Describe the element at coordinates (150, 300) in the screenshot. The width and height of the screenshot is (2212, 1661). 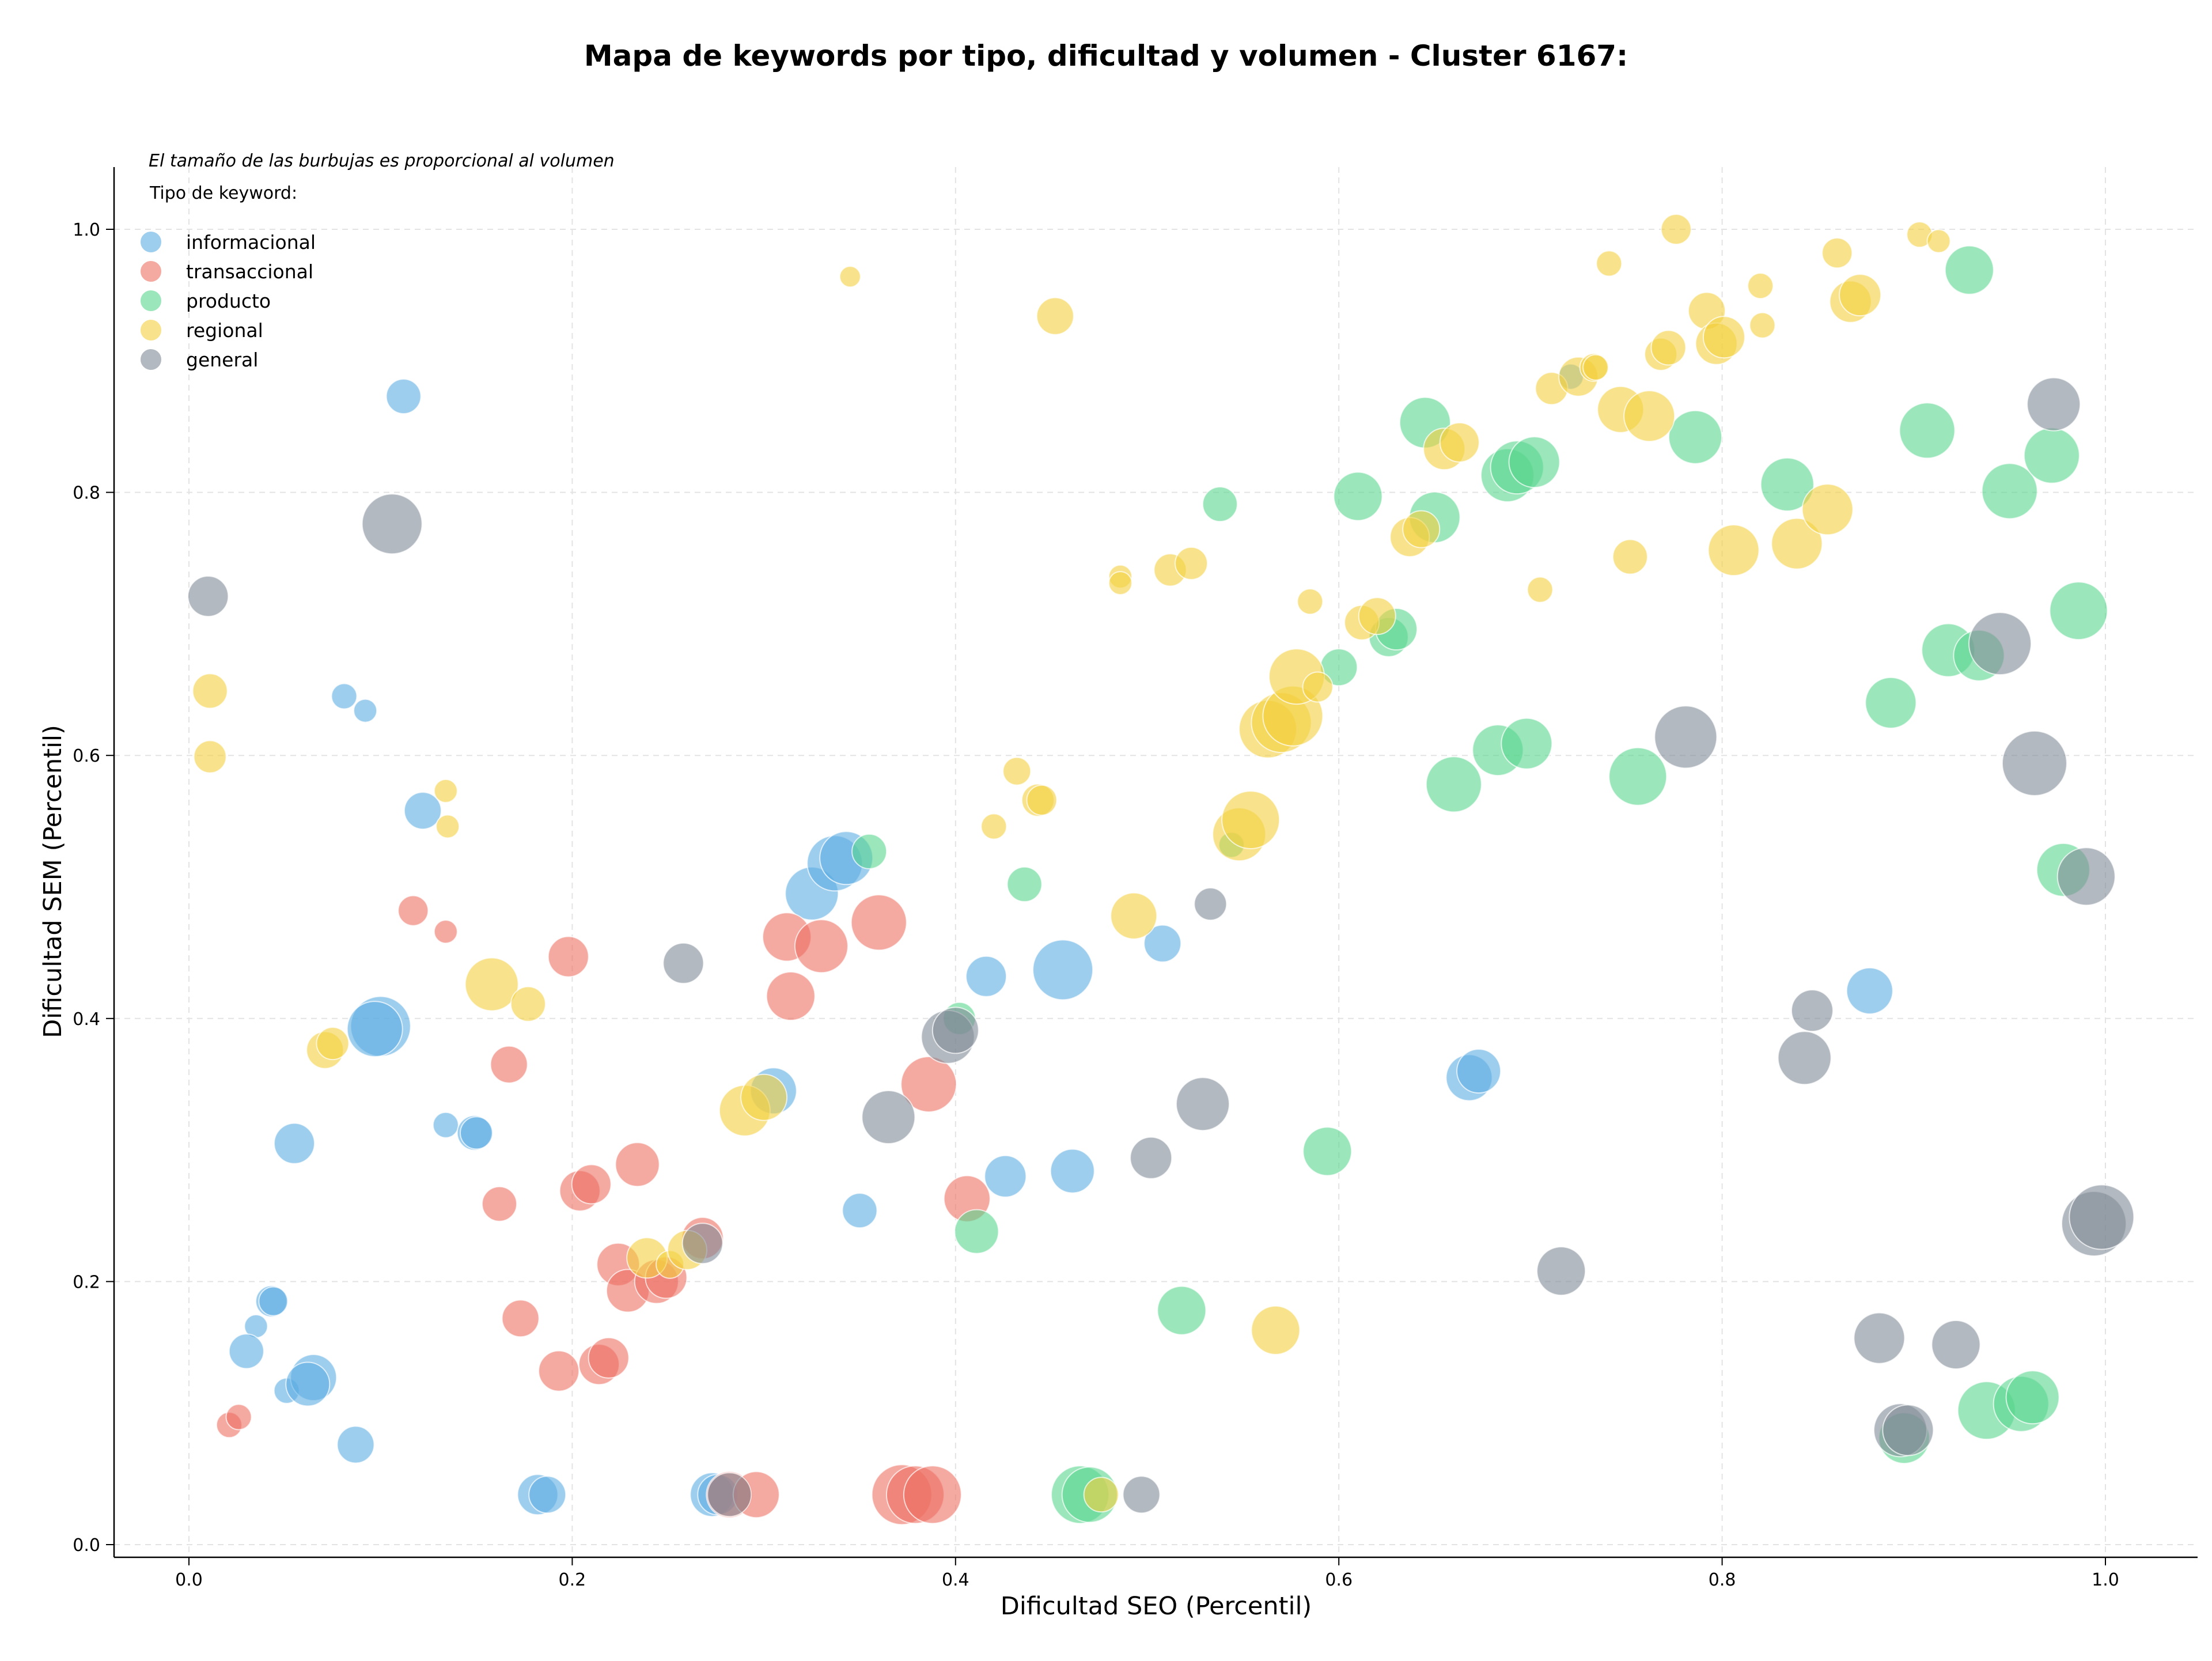
I see `legend-marker-producto` at that location.